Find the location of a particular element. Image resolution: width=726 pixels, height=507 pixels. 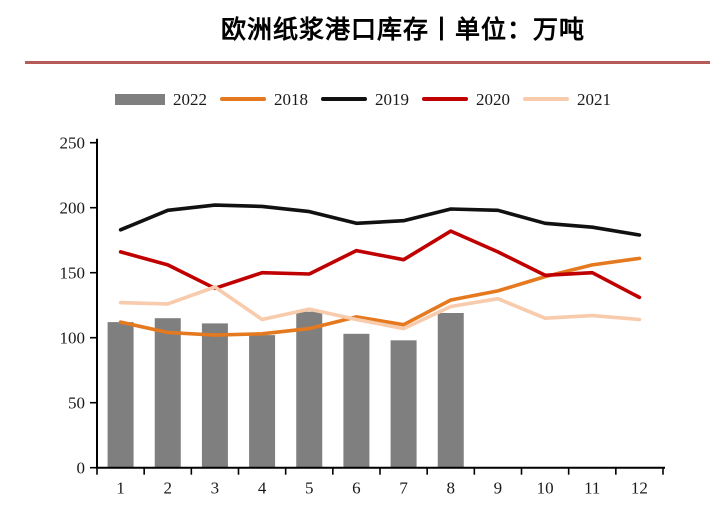

x-axis-tick-label: 12 is located at coordinates (639, 488).